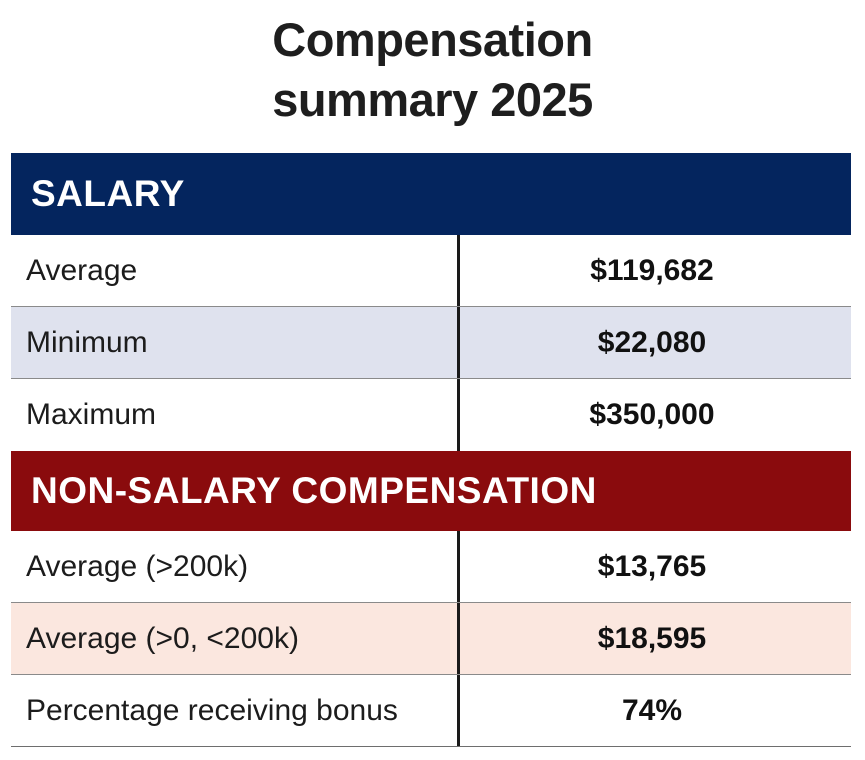 Image resolution: width=865 pixels, height=760 pixels. I want to click on non-salary-section-header: NON-SALARY COMPENSATION, so click(431, 491).